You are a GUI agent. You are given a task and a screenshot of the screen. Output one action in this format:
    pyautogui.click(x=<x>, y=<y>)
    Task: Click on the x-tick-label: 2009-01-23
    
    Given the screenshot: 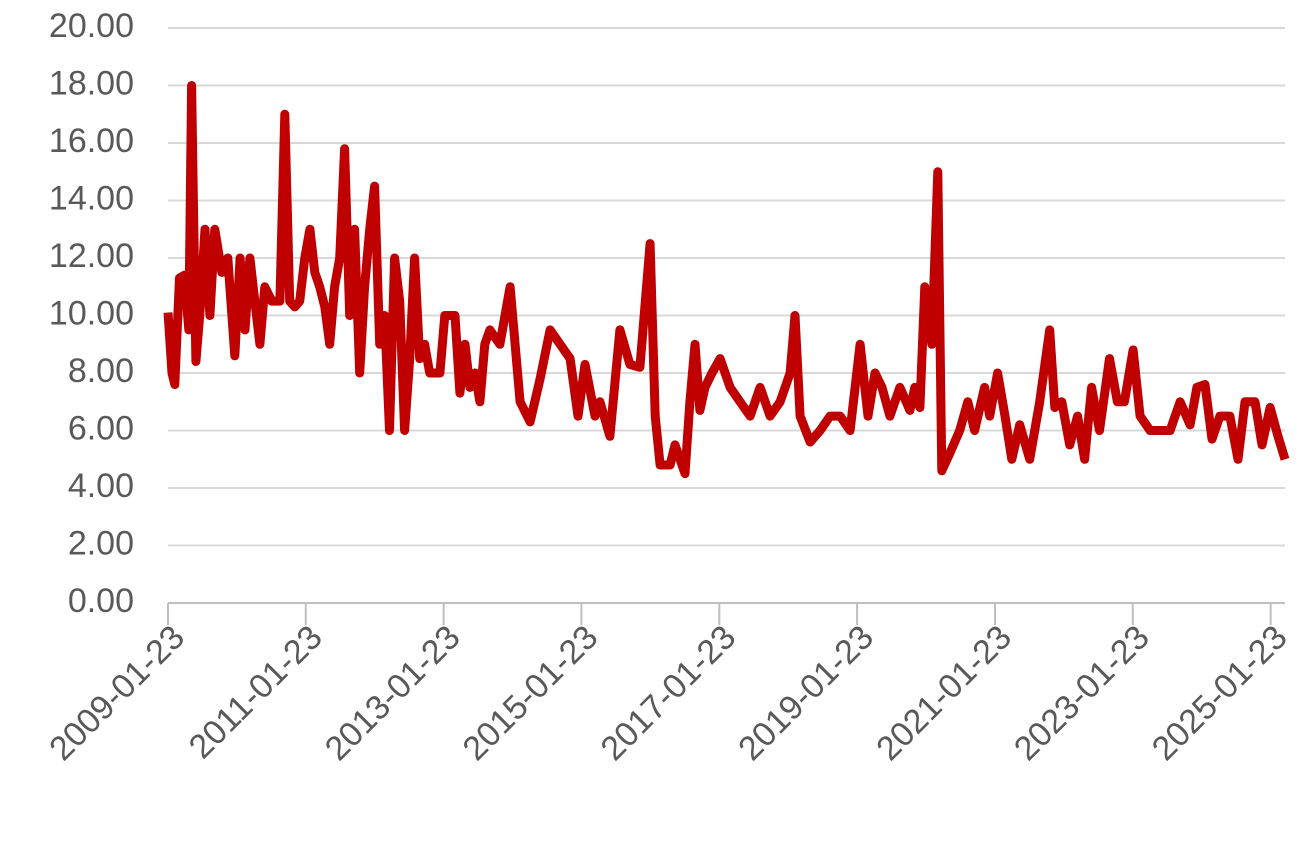 What is the action you would take?
    pyautogui.click(x=117, y=693)
    